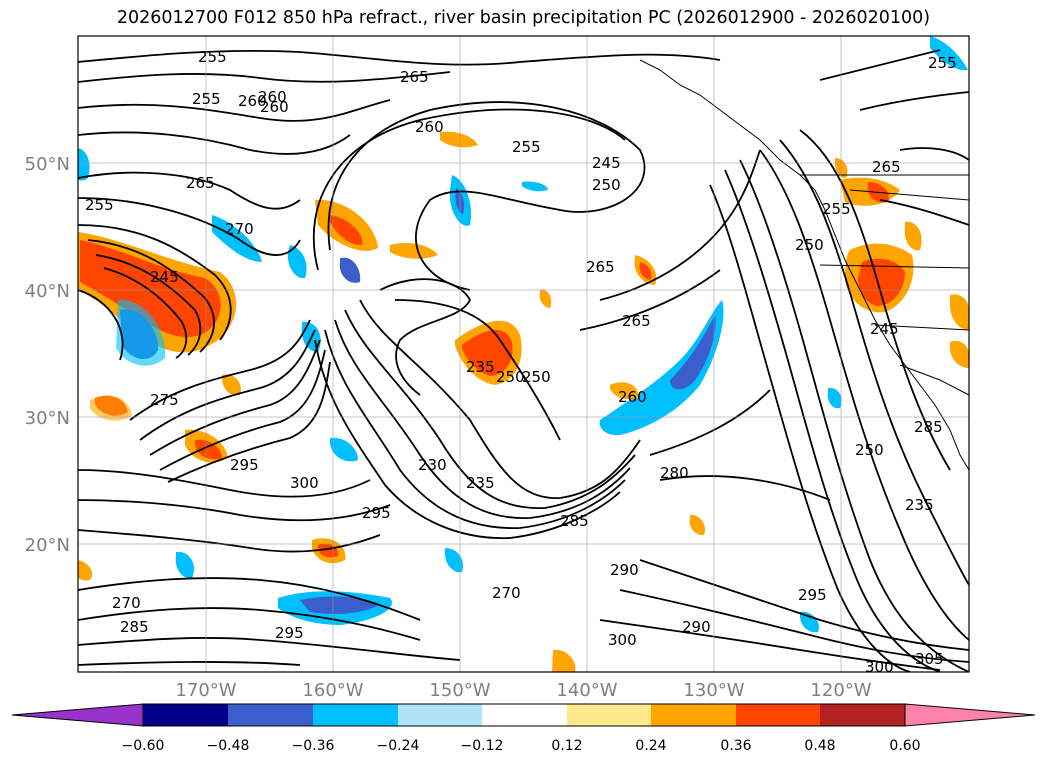 The width and height of the screenshot is (1047, 765). I want to click on colorbar-extend-low, so click(77, 715).